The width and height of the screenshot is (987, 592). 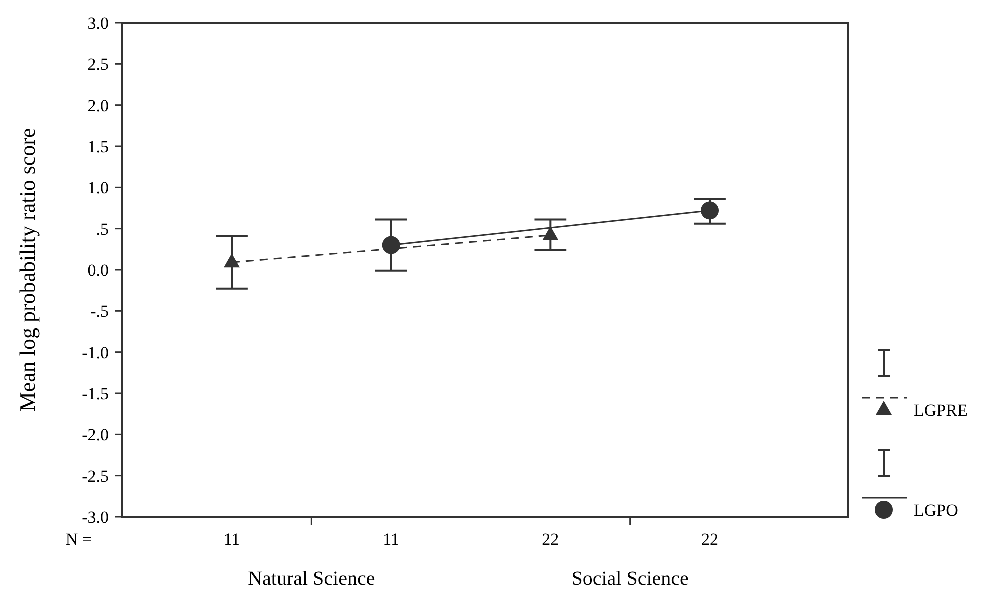 What do you see at coordinates (98, 146) in the screenshot?
I see `y-tick-label: 1.5` at bounding box center [98, 146].